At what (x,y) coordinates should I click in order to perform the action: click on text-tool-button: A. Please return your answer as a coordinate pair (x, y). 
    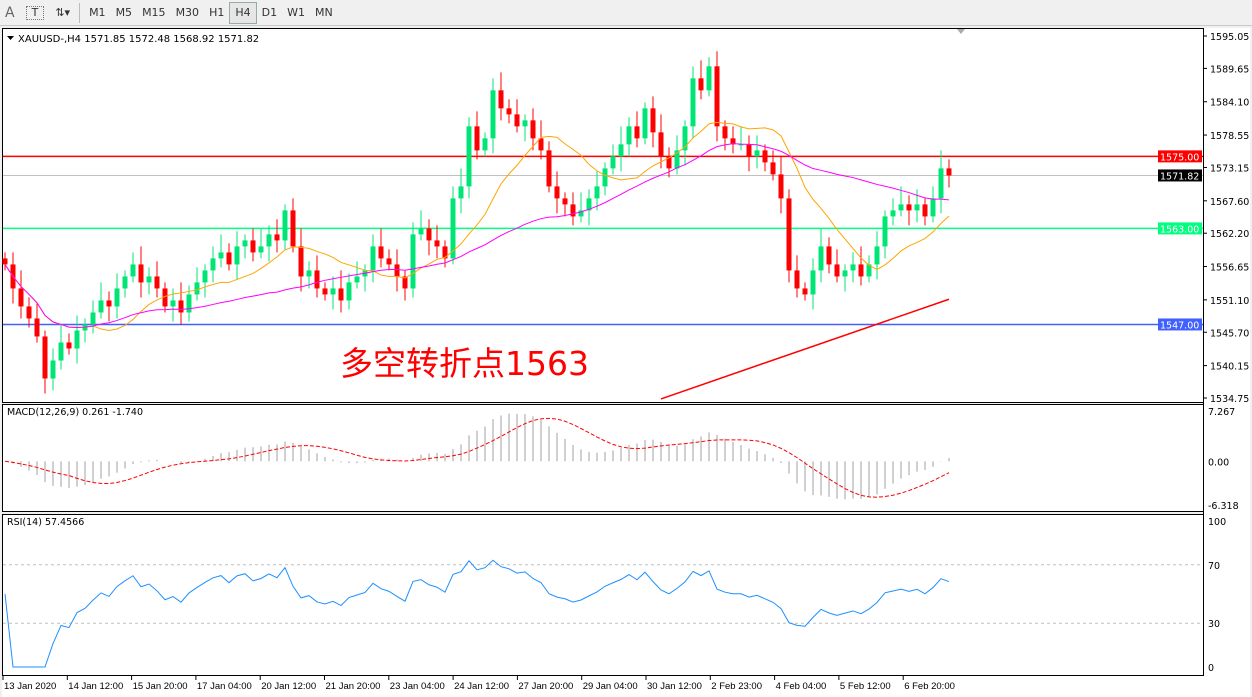
    Looking at the image, I should click on (10, 12).